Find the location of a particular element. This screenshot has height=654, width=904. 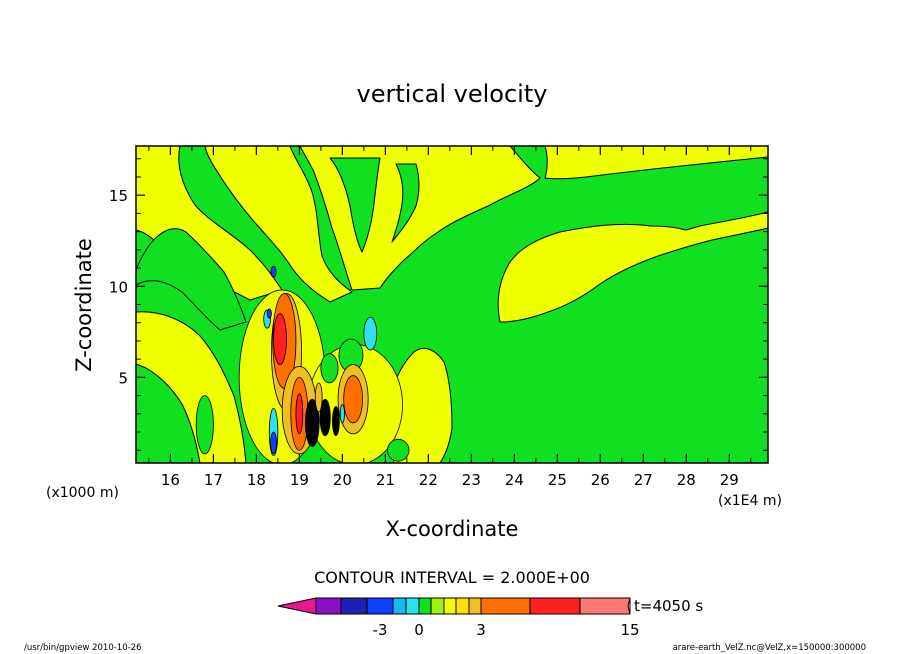

x-tick-label: 24 is located at coordinates (514, 480).